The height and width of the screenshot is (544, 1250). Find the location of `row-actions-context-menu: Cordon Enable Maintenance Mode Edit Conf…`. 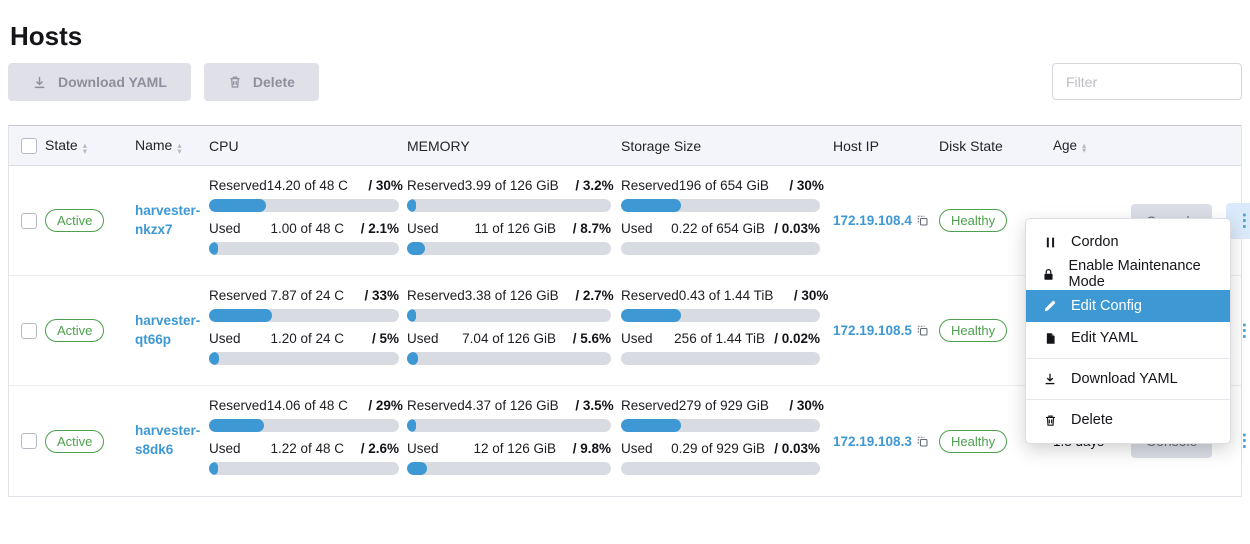

row-actions-context-menu: Cordon Enable Maintenance Mode Edit Conf… is located at coordinates (1128, 331).